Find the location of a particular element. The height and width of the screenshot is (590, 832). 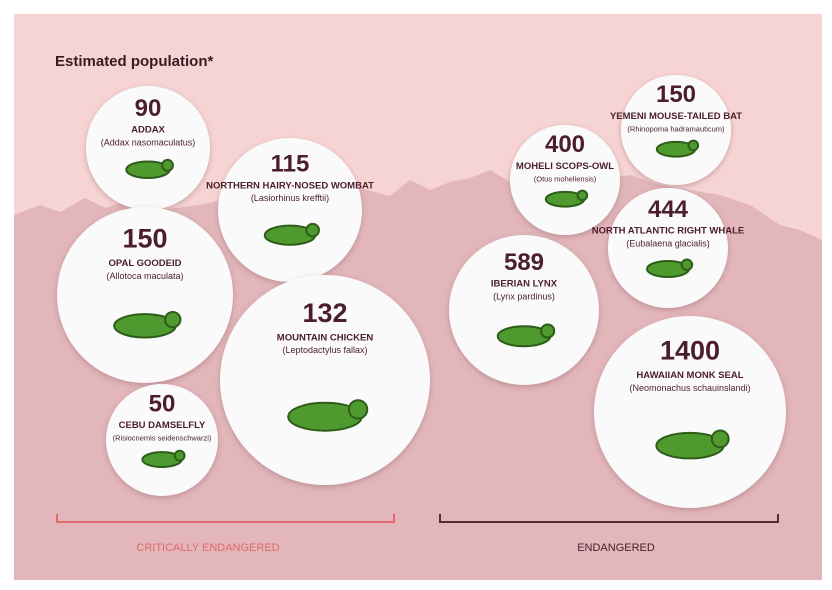

population: 50 is located at coordinates (162, 404).